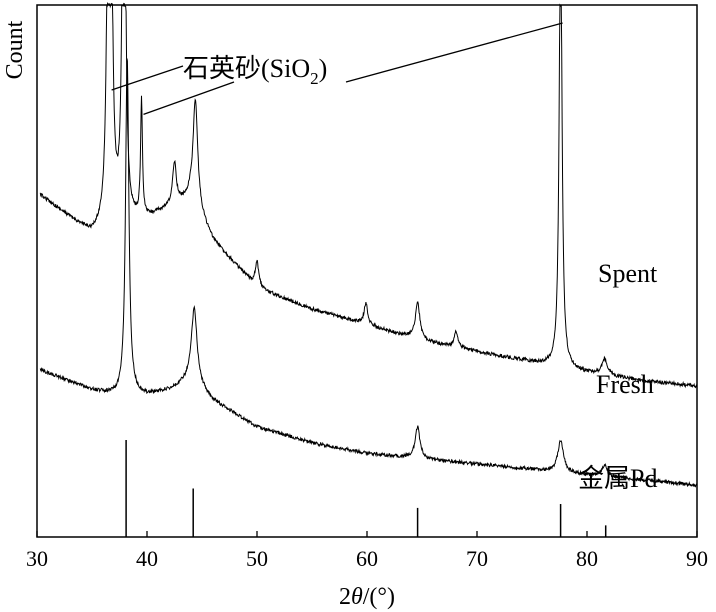 The image size is (716, 612). What do you see at coordinates (587, 558) in the screenshot?
I see `x-tick-label-80: 80` at bounding box center [587, 558].